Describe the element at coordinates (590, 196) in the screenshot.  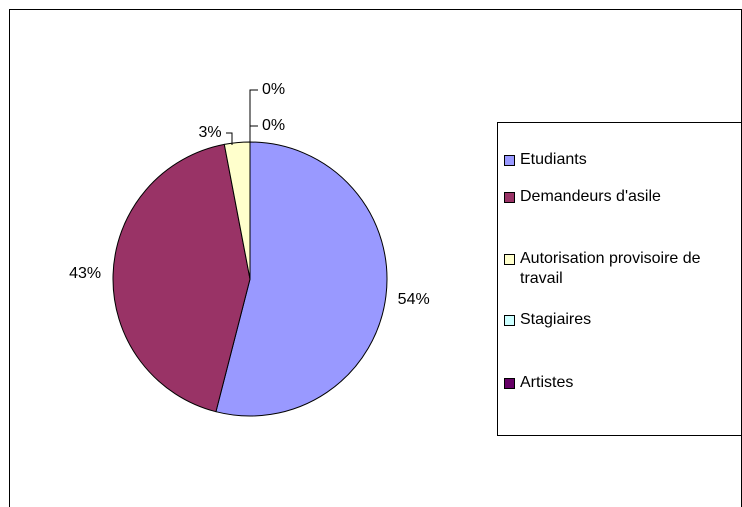
I see `legend-label: Demandeurs d'asile` at that location.